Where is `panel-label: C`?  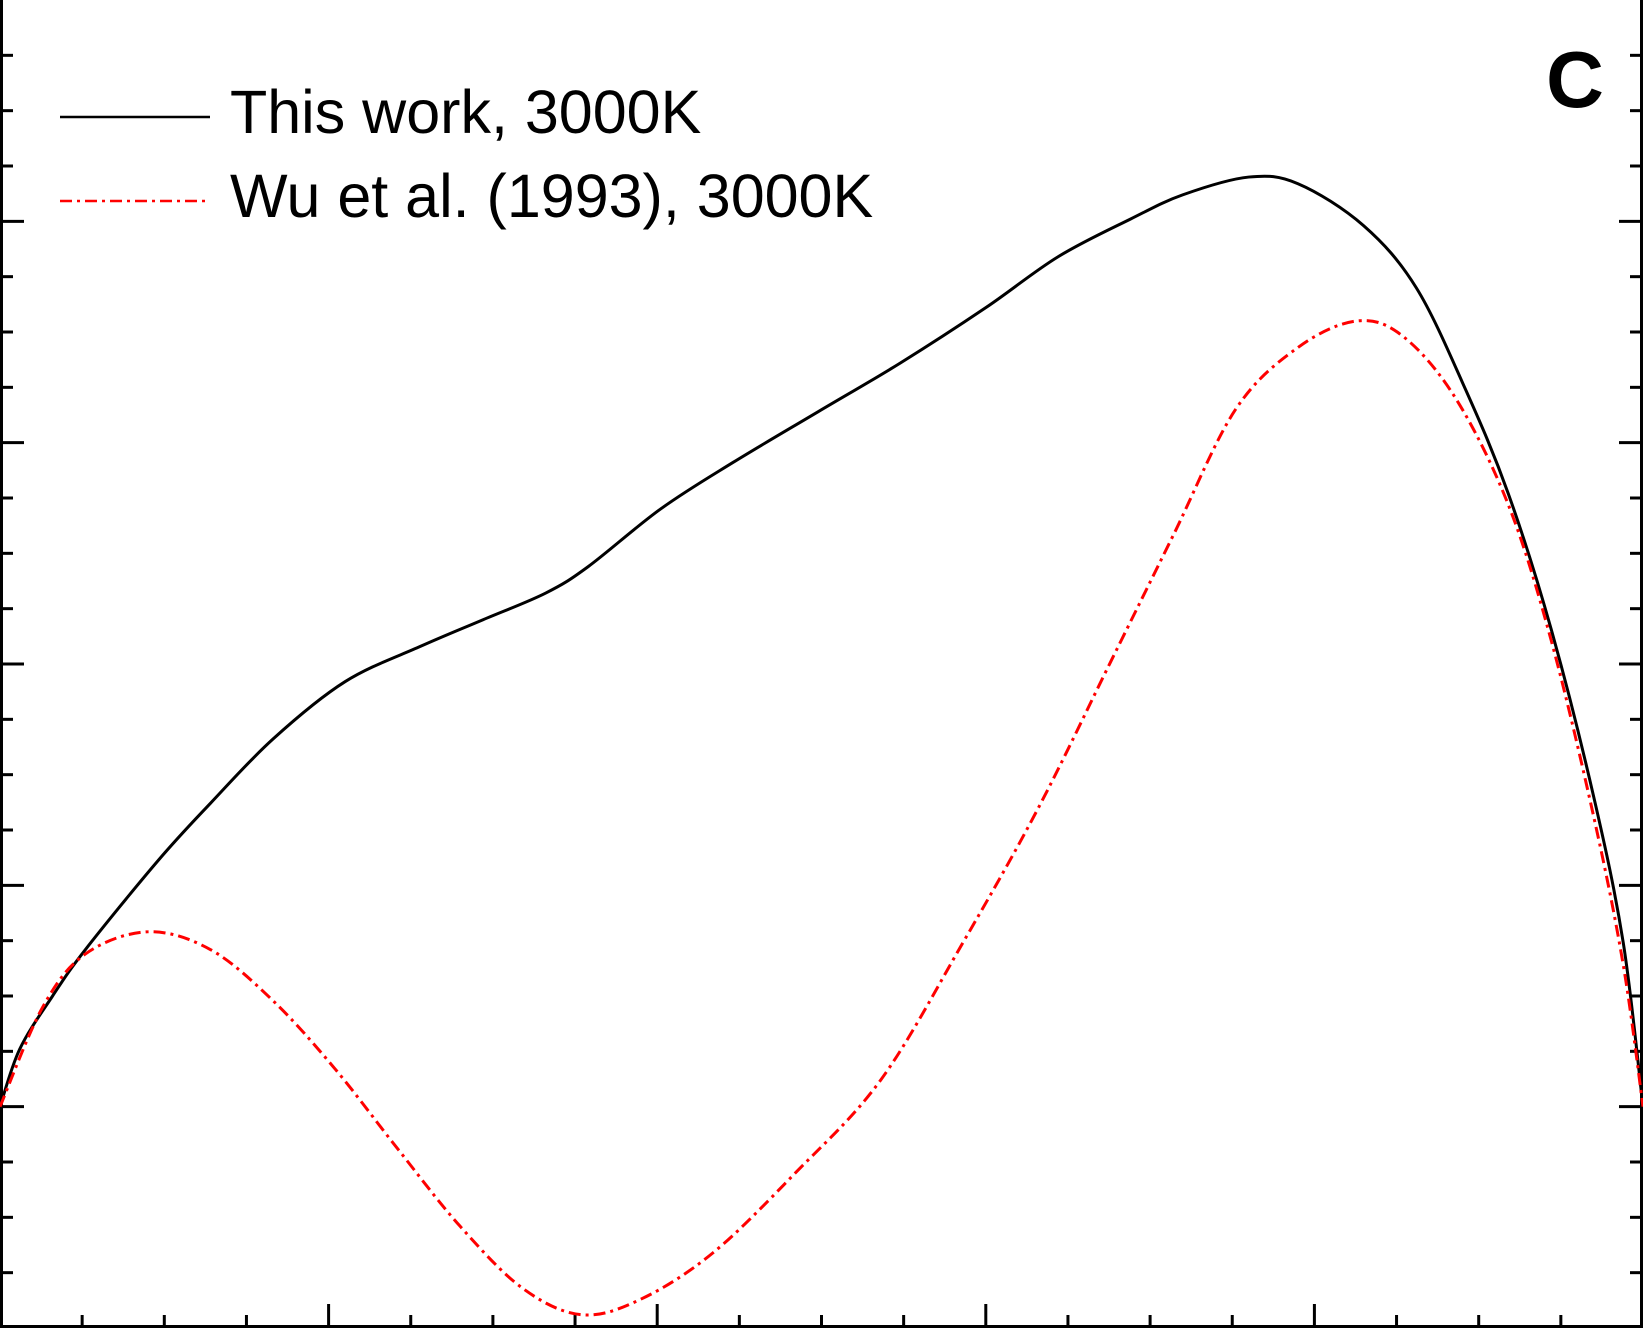 panel-label: C is located at coordinates (1575, 79).